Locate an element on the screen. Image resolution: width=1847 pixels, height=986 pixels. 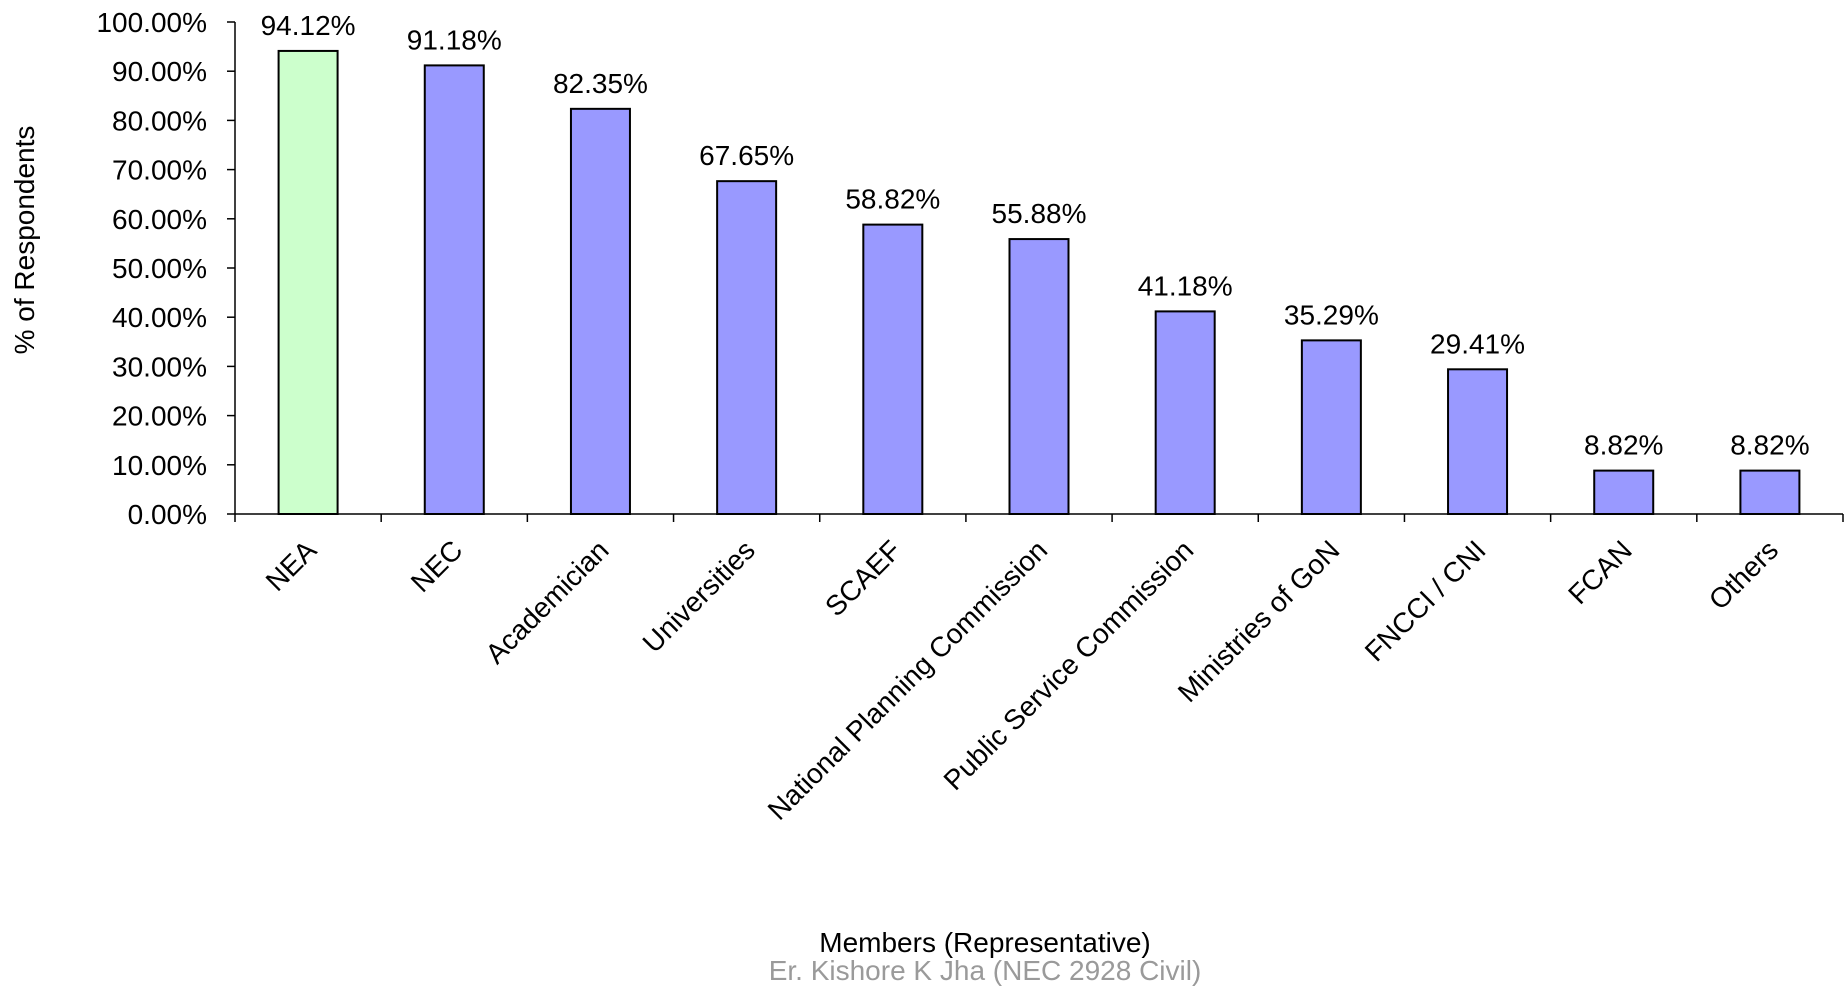
y-tick-label: 30.00% is located at coordinates (159, 366).